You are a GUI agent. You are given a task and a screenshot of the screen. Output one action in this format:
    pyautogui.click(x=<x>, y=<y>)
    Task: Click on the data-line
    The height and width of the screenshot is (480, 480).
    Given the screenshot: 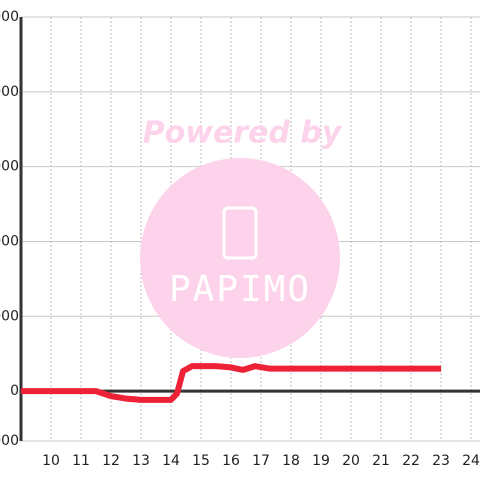 What is the action you would take?
    pyautogui.click(x=231, y=383)
    